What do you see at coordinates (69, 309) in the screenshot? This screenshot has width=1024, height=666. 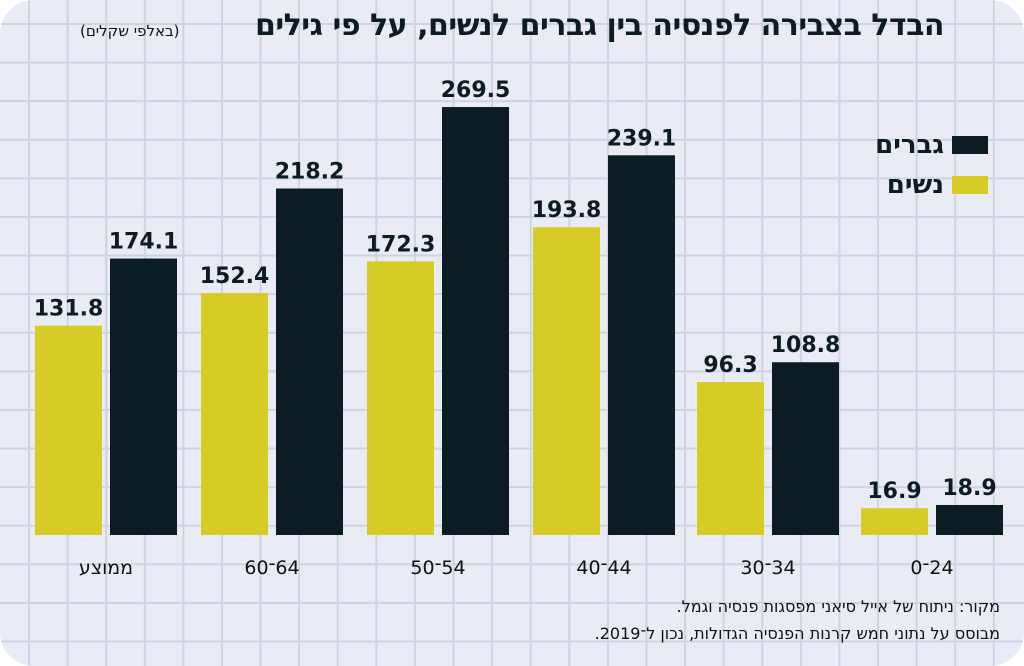 I see `data-label-women-0: 131.8` at bounding box center [69, 309].